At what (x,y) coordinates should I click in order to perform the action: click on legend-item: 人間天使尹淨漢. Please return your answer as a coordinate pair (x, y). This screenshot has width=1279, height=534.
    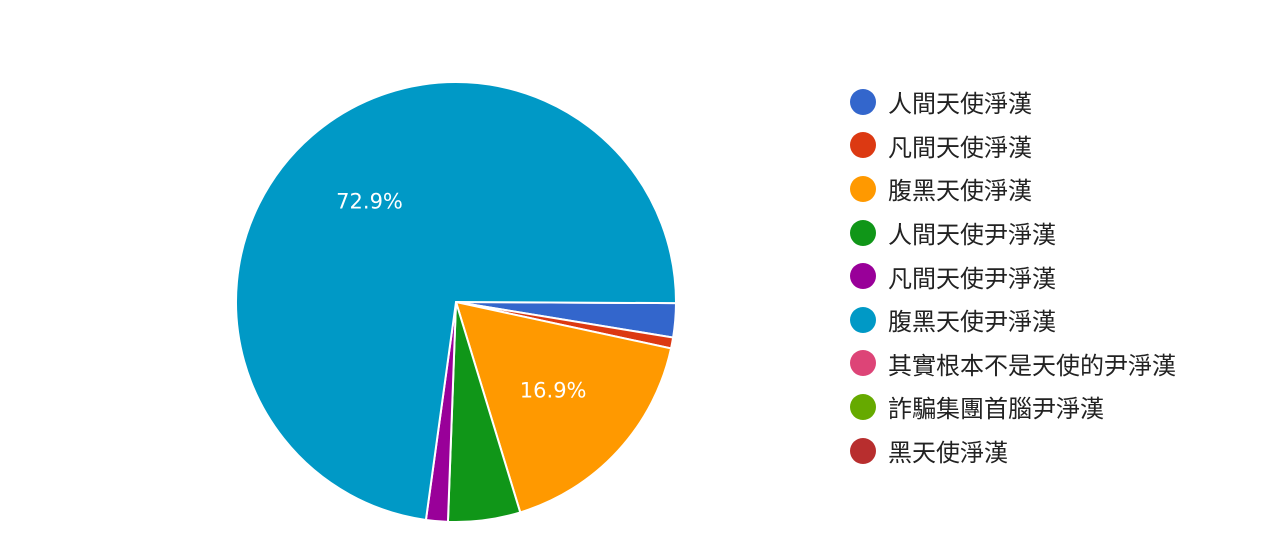
    Looking at the image, I should click on (1013, 233).